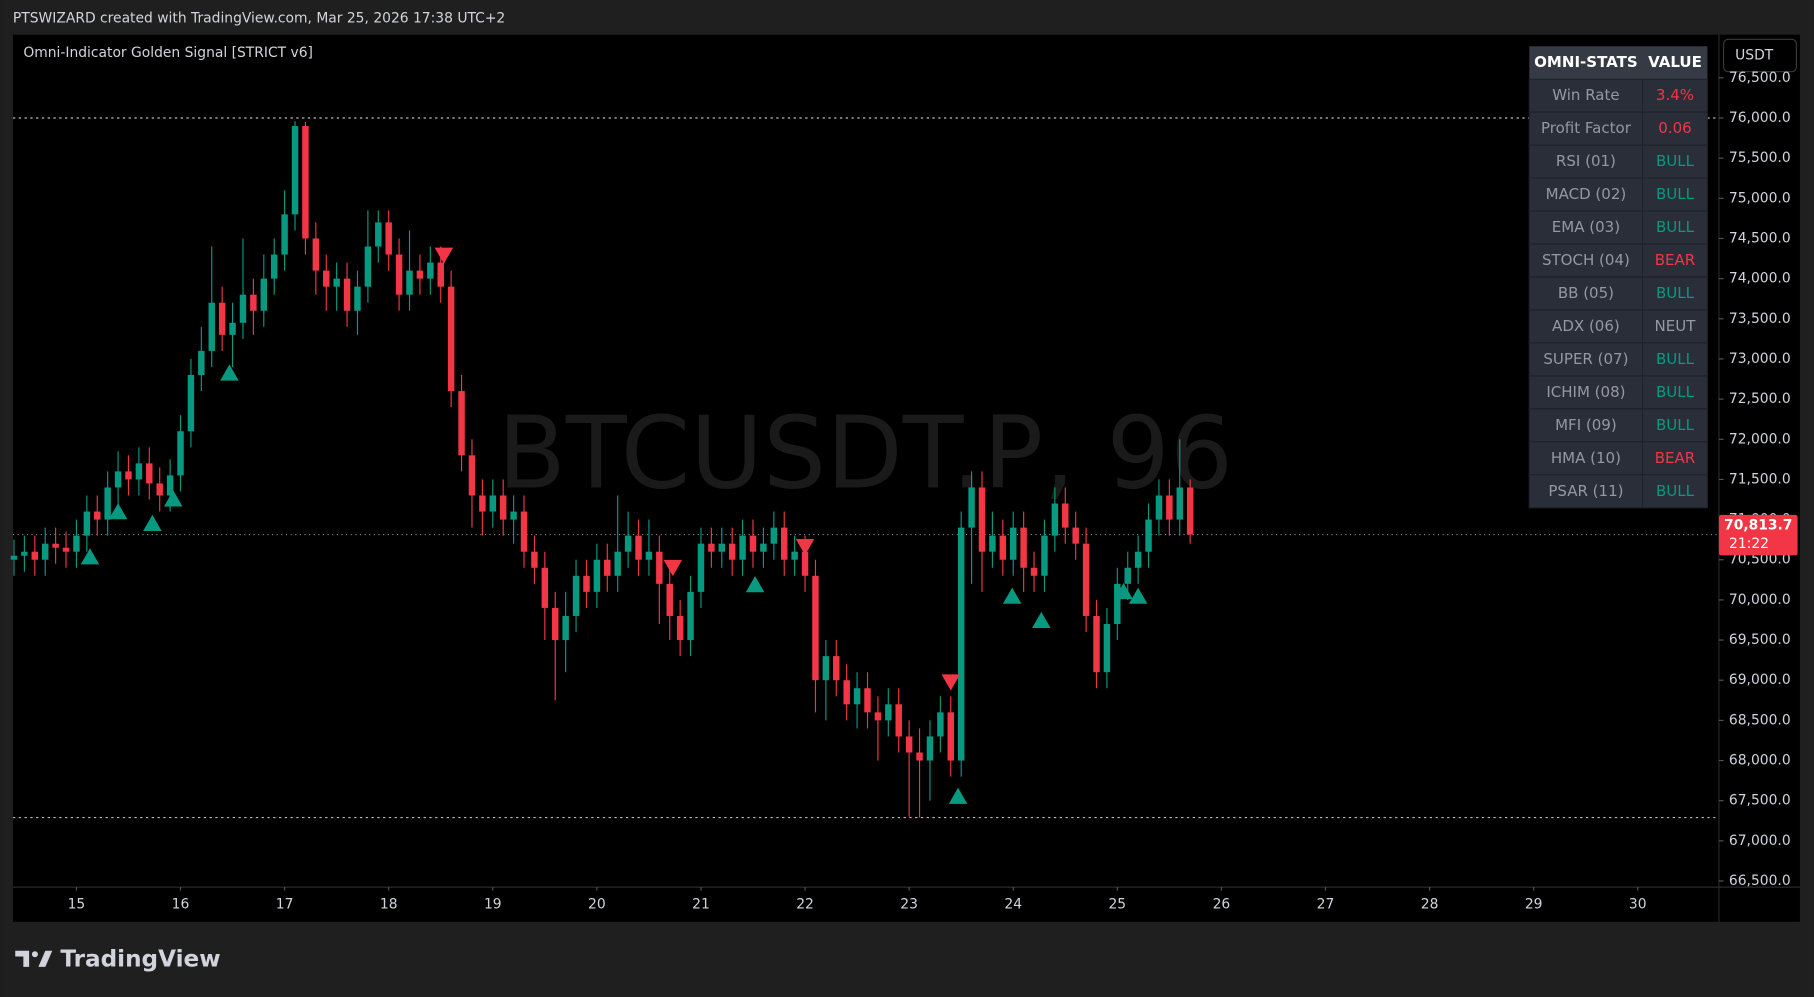 Image resolution: width=1814 pixels, height=997 pixels. What do you see at coordinates (1117, 904) in the screenshot?
I see `x-tick-label: 25` at bounding box center [1117, 904].